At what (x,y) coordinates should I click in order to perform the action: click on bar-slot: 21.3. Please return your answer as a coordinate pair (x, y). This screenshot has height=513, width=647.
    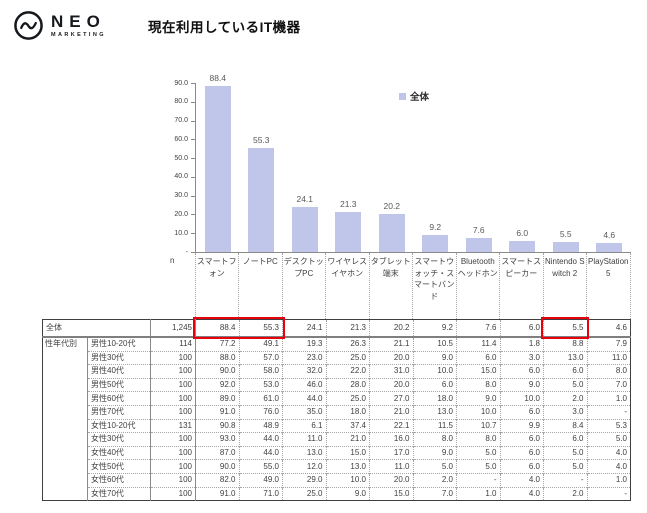
    Looking at the image, I should click on (349, 167).